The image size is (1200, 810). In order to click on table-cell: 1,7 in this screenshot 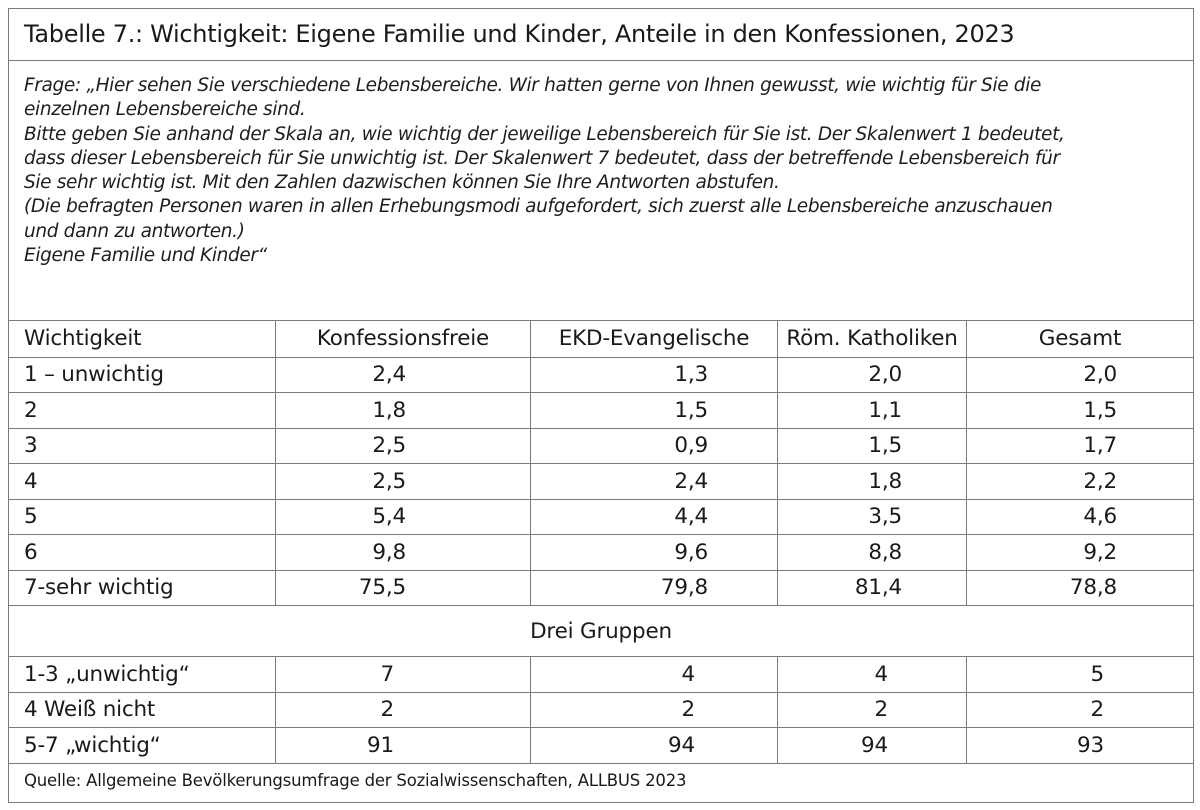, I will do `click(1079, 446)`.